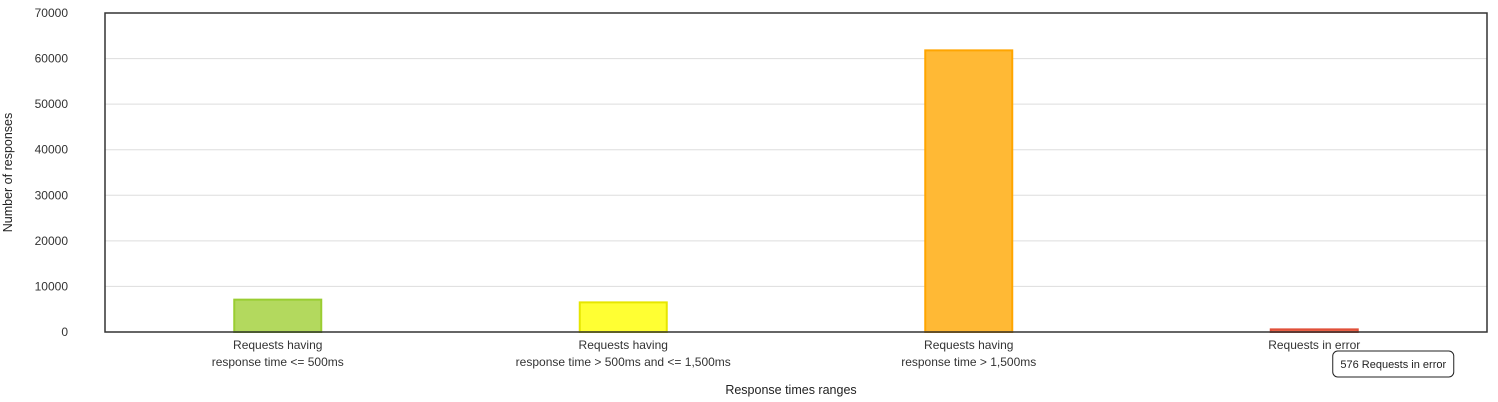 The height and width of the screenshot is (402, 1498). Describe the element at coordinates (52, 59) in the screenshot. I see `y-tick-label: 60000` at that location.